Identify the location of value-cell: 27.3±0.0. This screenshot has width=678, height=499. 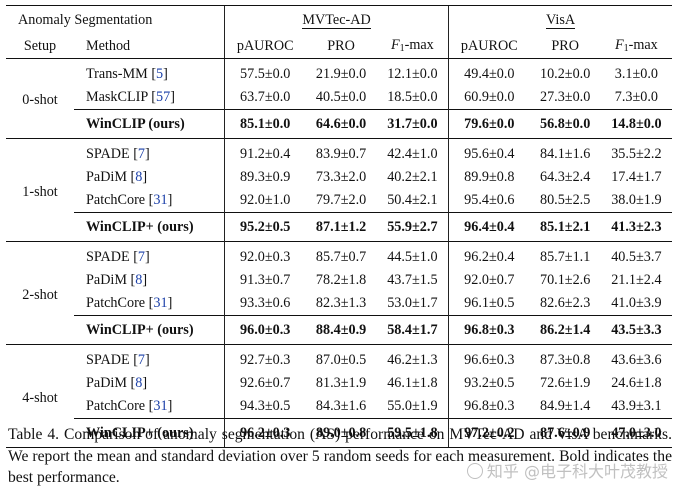
(565, 97).